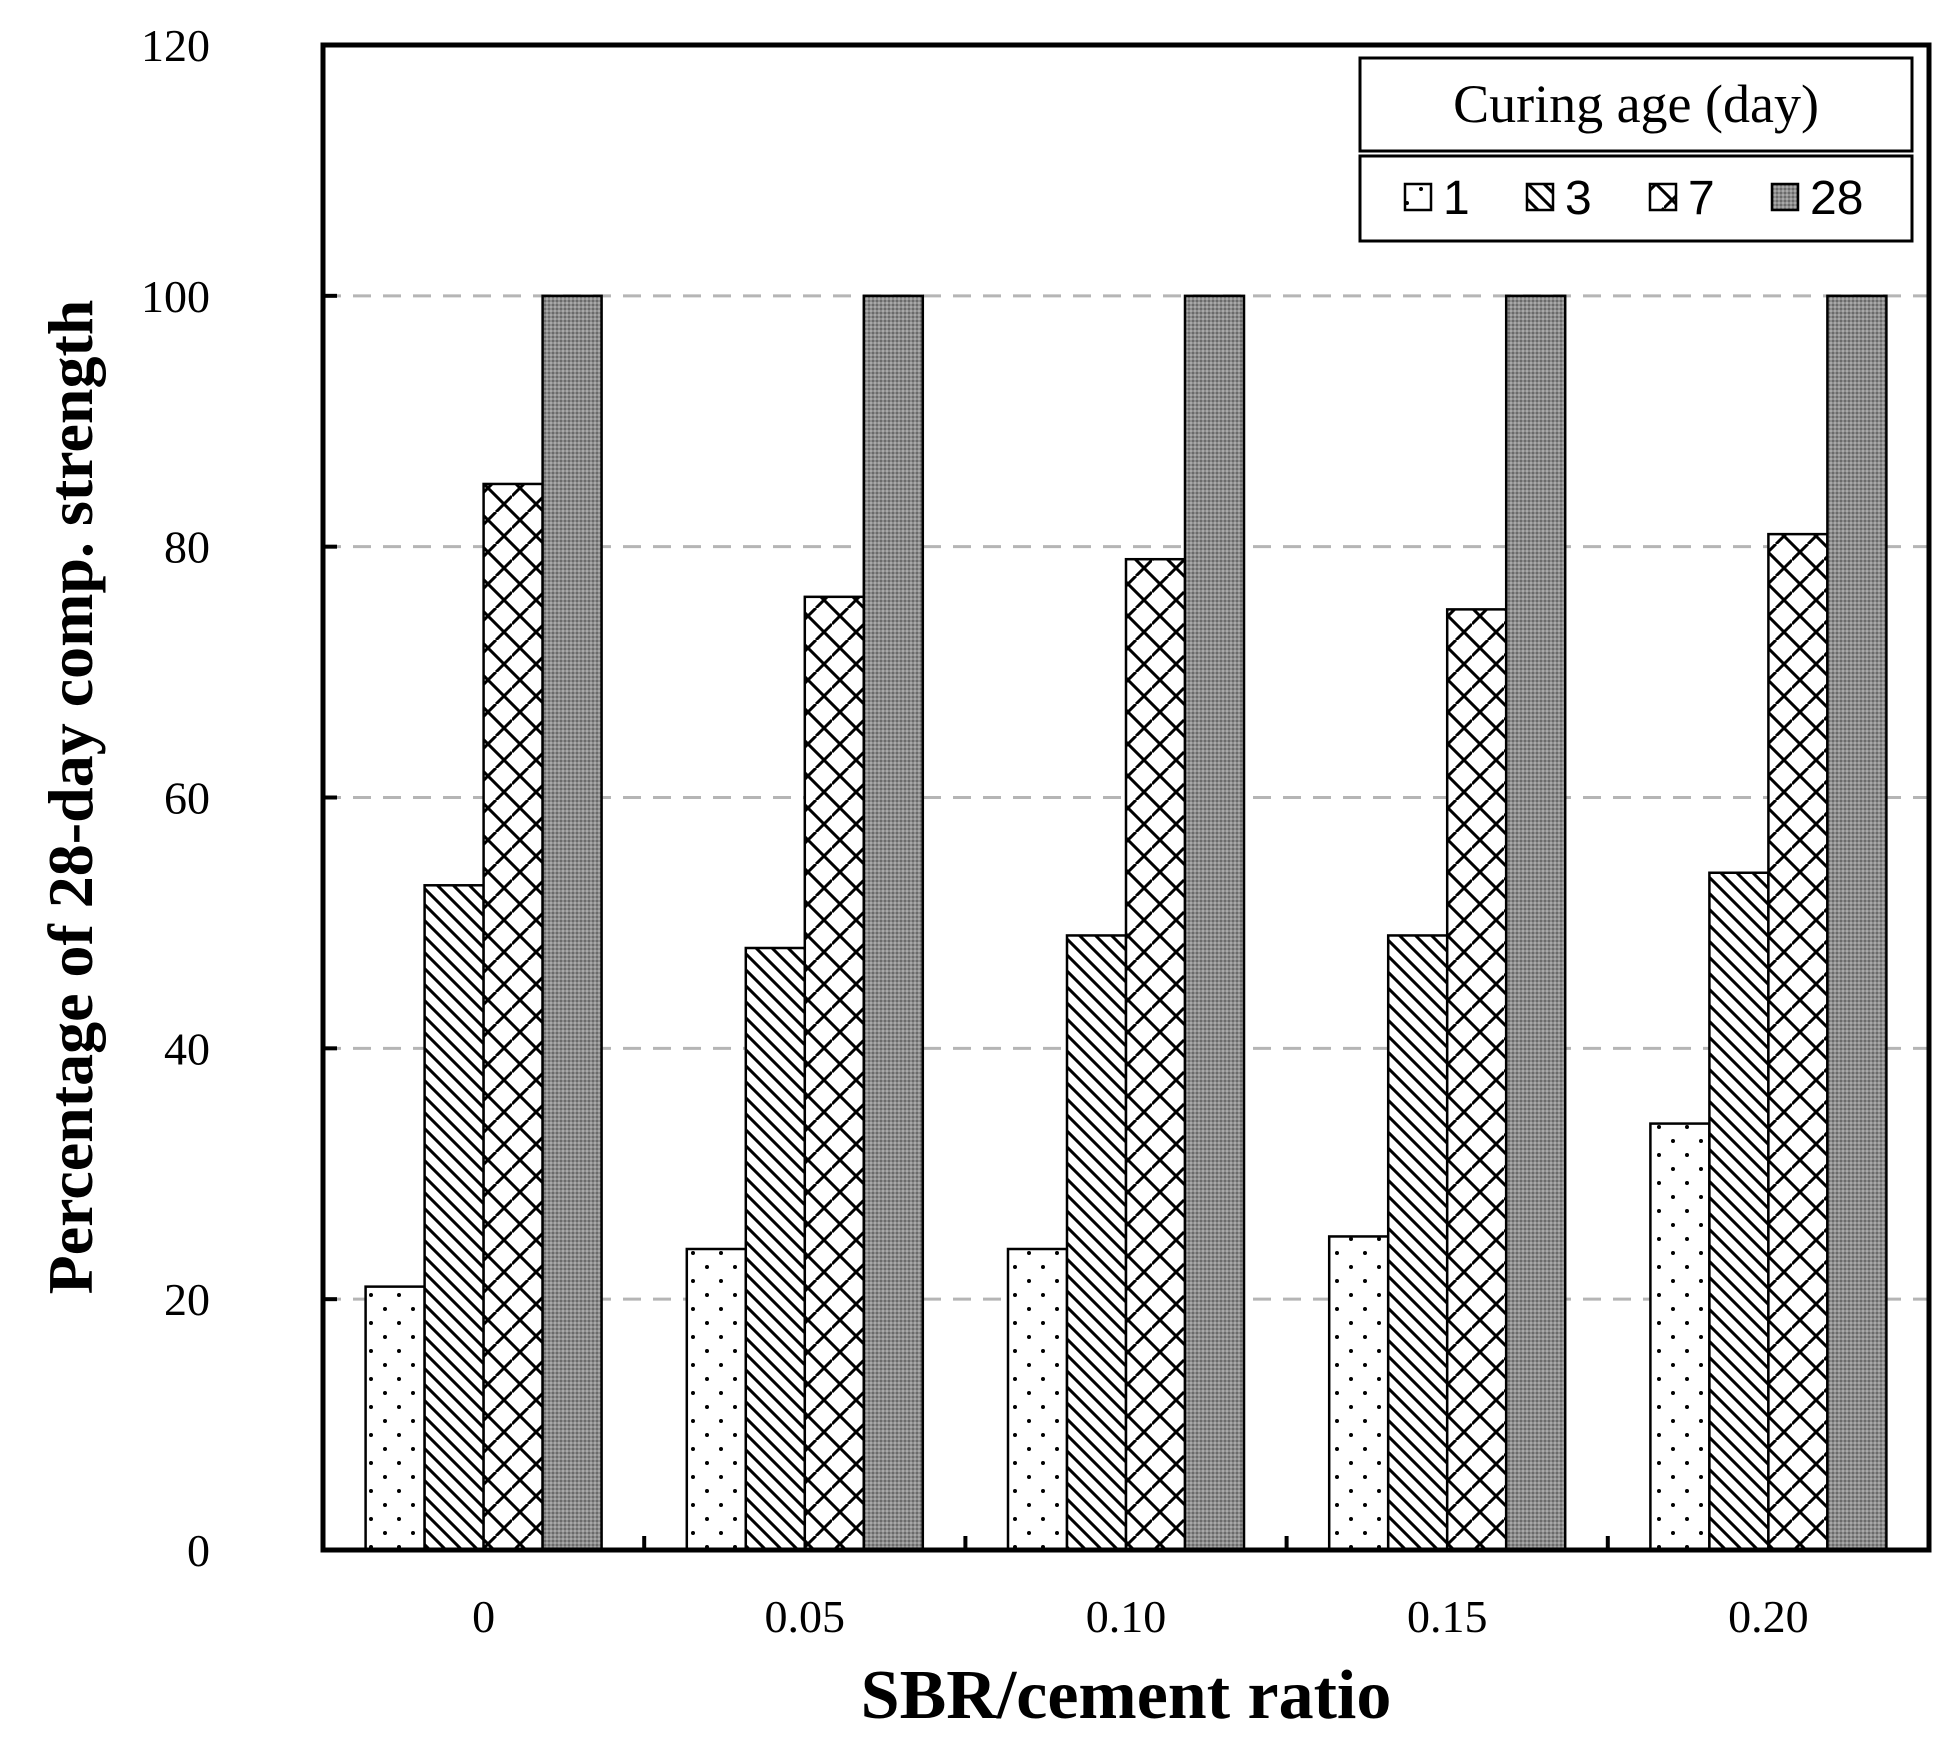 Image resolution: width=1949 pixels, height=1753 pixels. What do you see at coordinates (175, 296) in the screenshot?
I see `y-tick-label: 100` at bounding box center [175, 296].